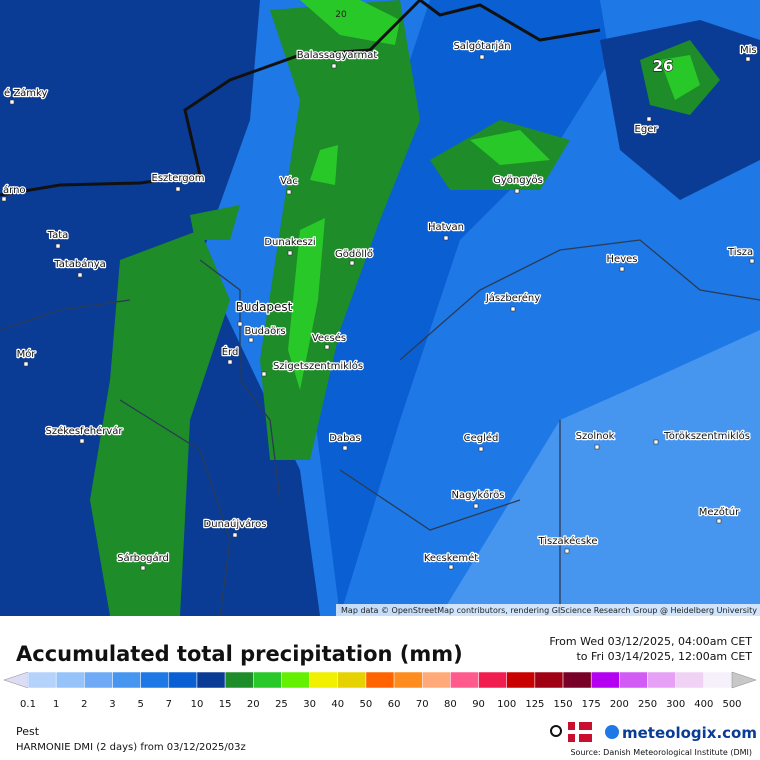  Describe the element at coordinates (748, 50) in the screenshot. I see `city-label: Mis` at that location.